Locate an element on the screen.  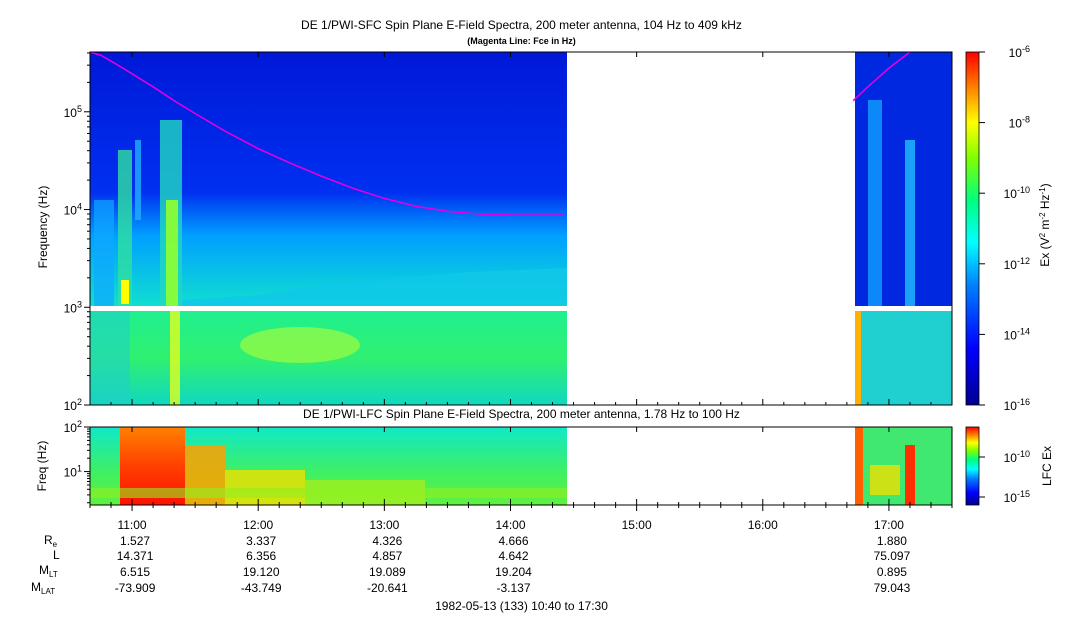
sfc-colorbar-frame is located at coordinates (972, 228).